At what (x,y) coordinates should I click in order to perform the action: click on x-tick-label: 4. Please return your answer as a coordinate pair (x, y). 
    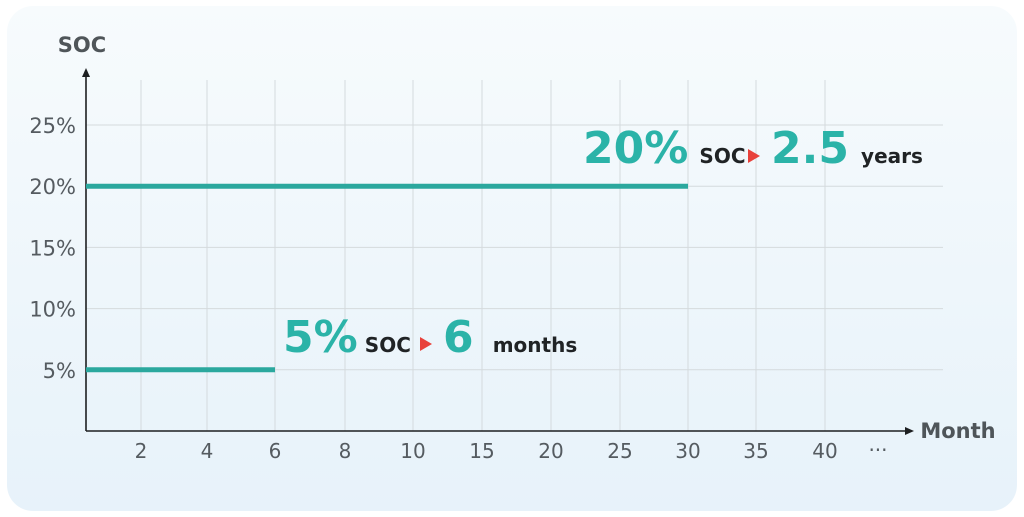
    Looking at the image, I should click on (207, 451).